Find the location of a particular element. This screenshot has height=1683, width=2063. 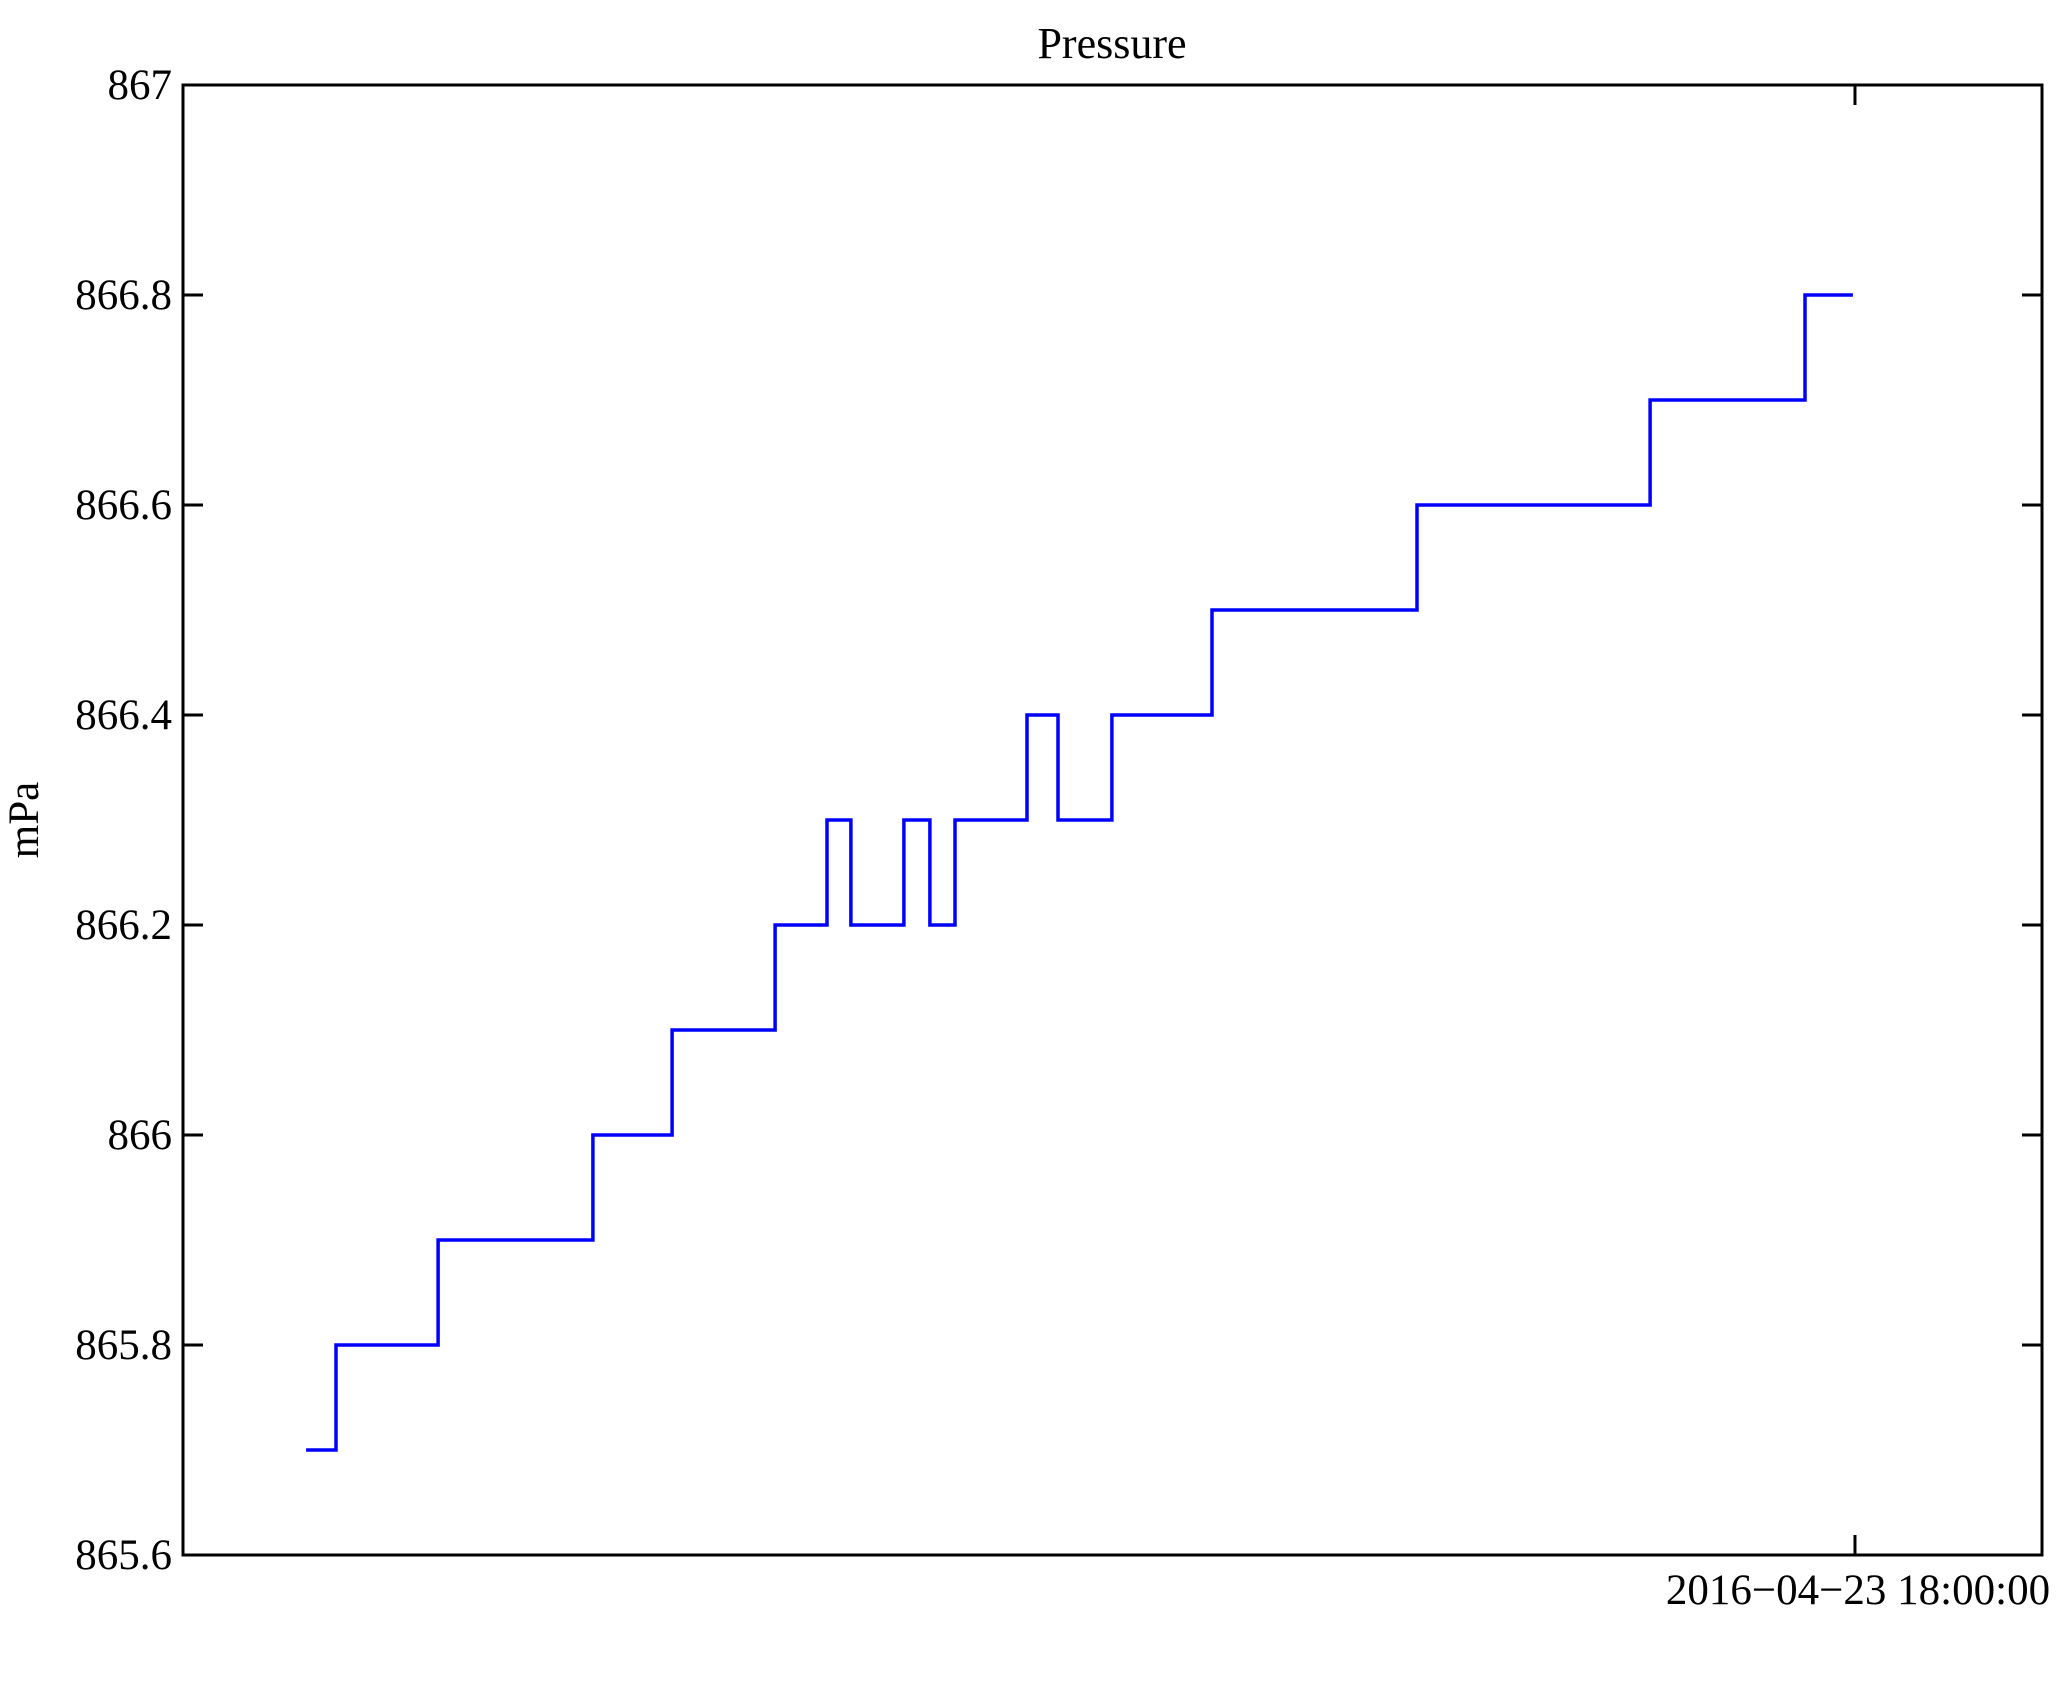

y-tick-label: 866.2 is located at coordinates (123, 925).